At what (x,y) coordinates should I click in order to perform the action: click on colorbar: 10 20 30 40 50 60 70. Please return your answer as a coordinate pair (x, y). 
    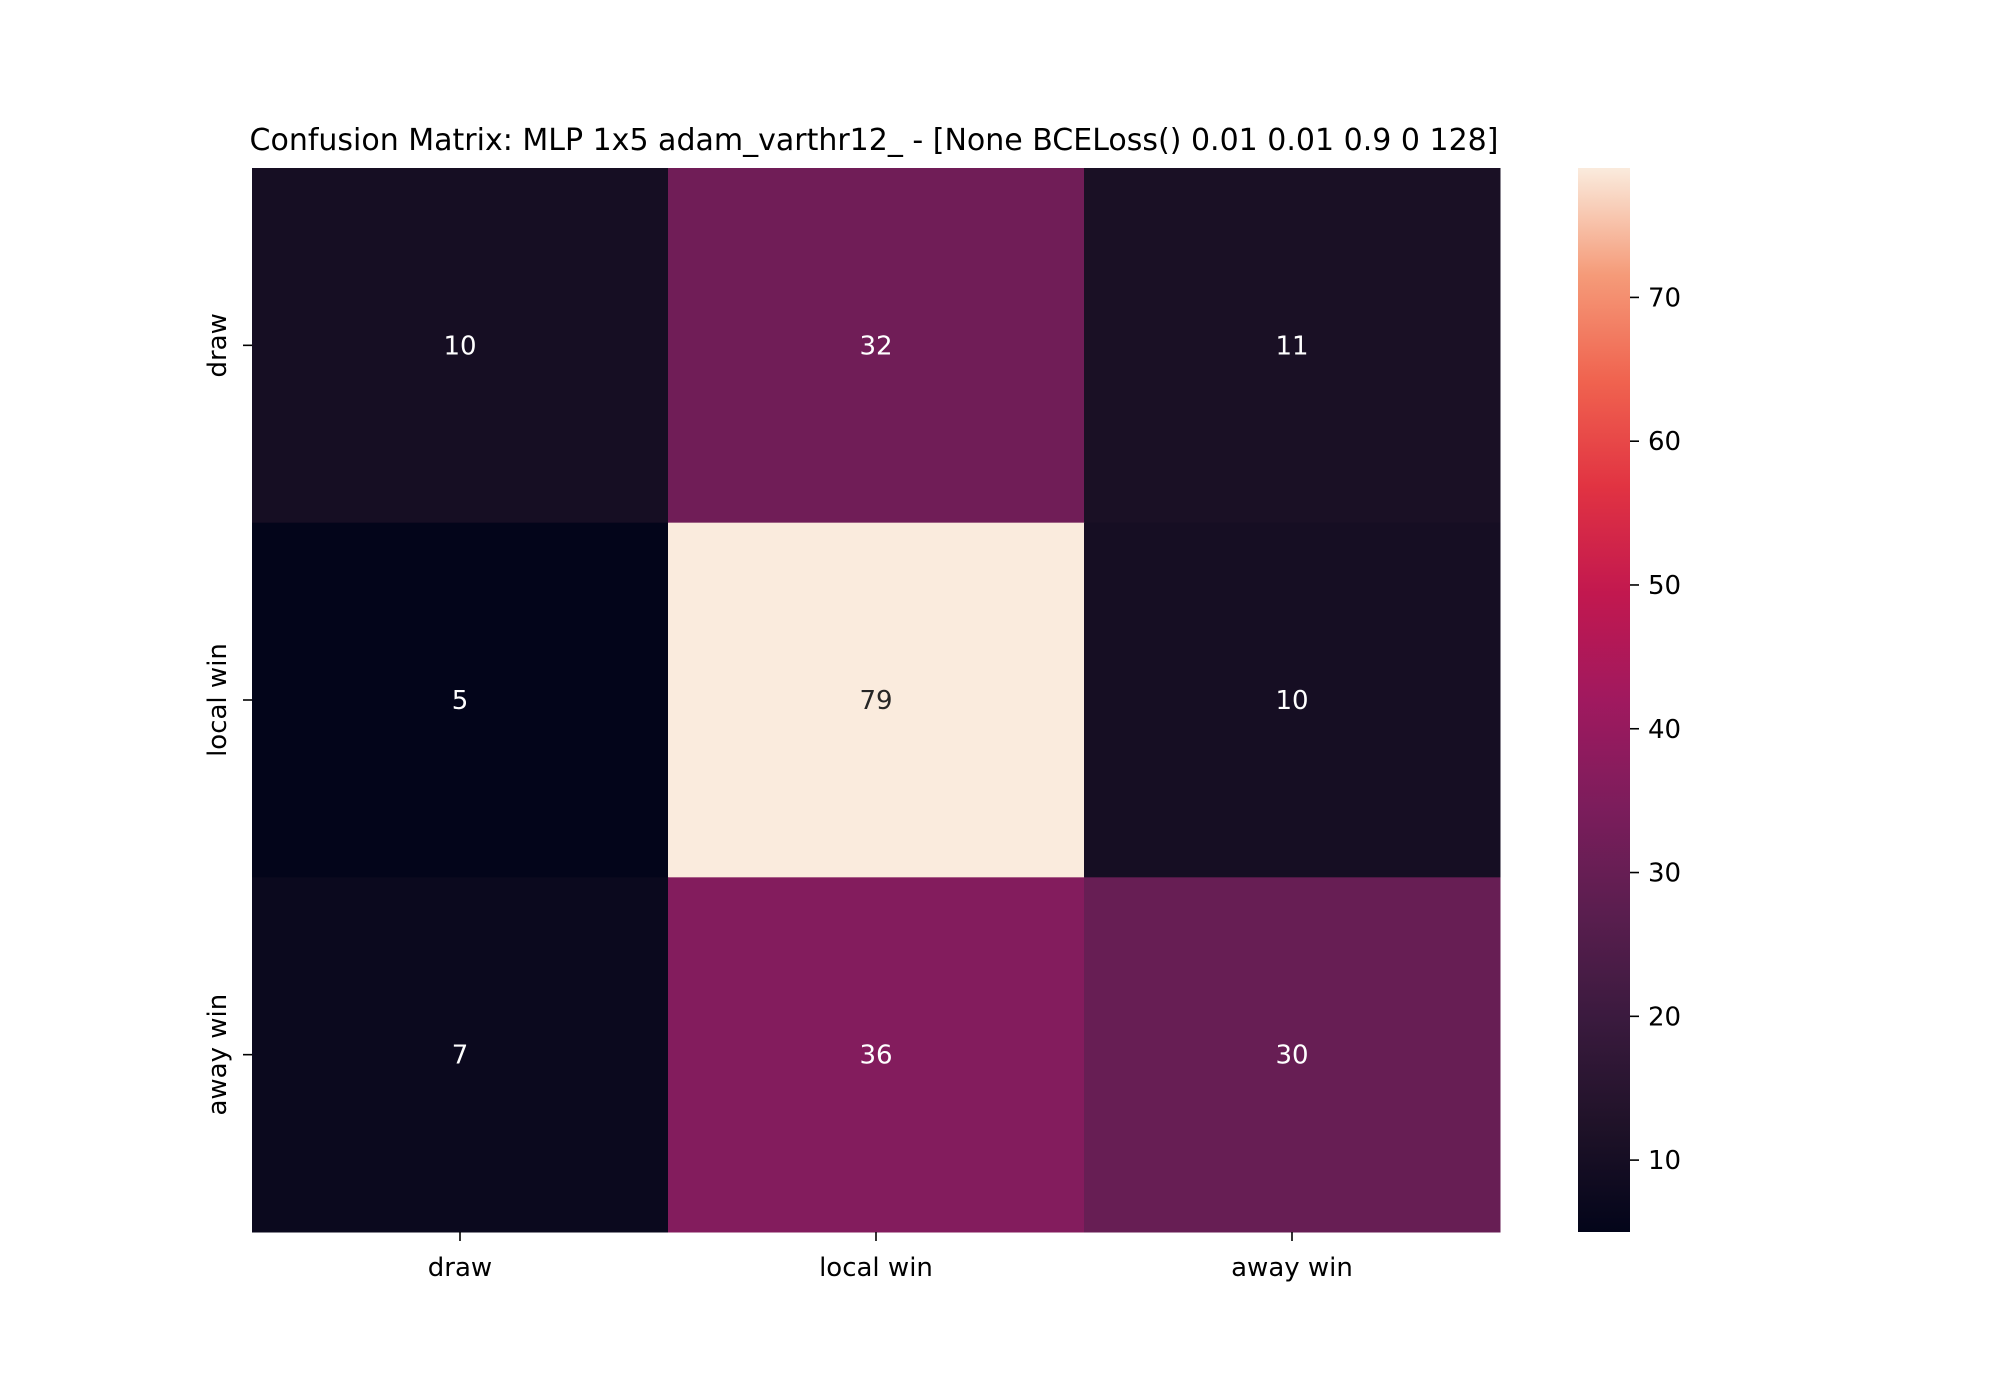
    Looking at the image, I should click on (1629, 700).